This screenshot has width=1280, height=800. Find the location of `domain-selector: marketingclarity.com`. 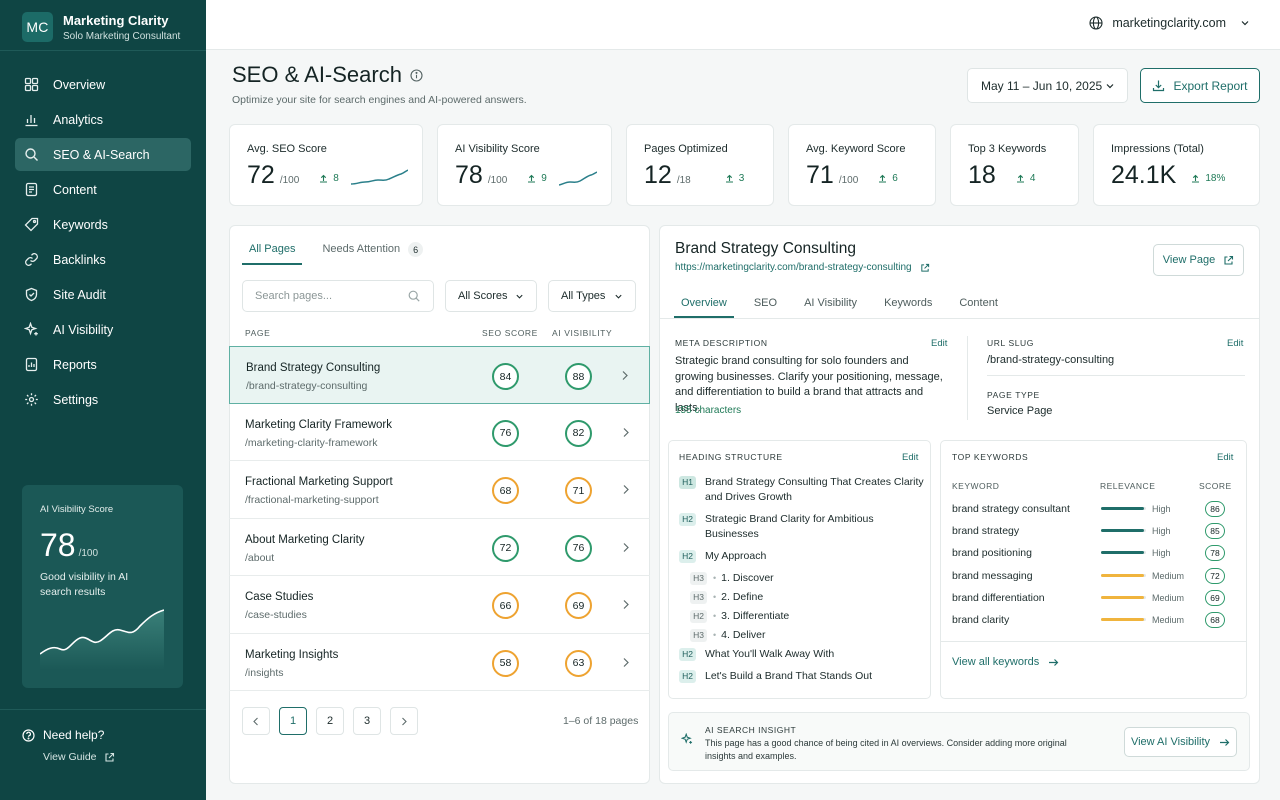

domain-selector: marketingclarity.com is located at coordinates (1169, 23).